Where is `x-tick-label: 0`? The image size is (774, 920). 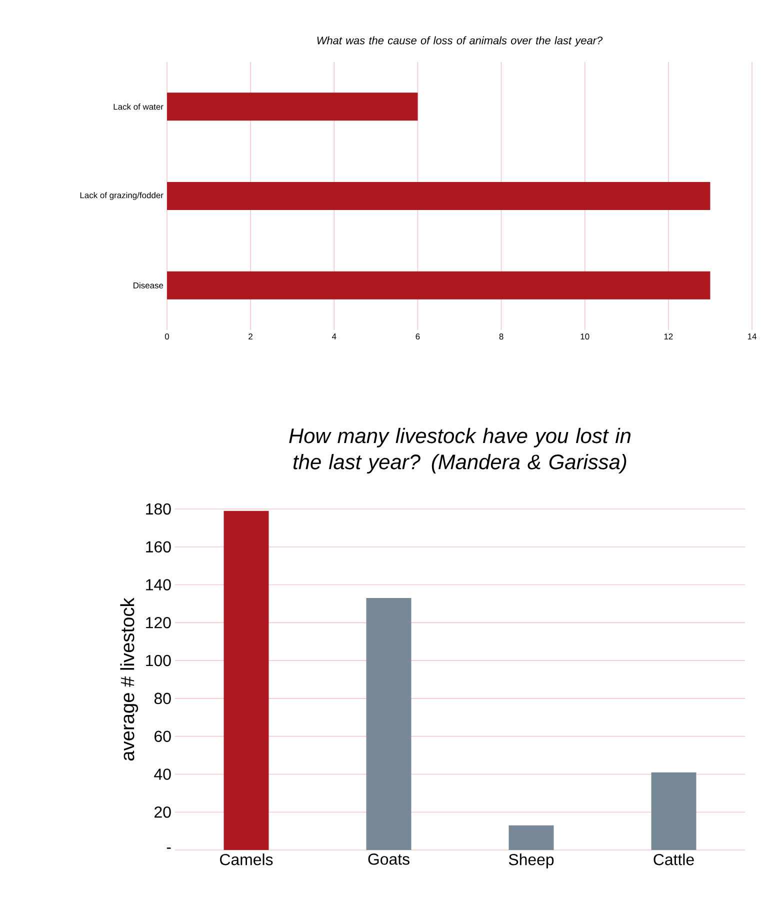
x-tick-label: 0 is located at coordinates (167, 337).